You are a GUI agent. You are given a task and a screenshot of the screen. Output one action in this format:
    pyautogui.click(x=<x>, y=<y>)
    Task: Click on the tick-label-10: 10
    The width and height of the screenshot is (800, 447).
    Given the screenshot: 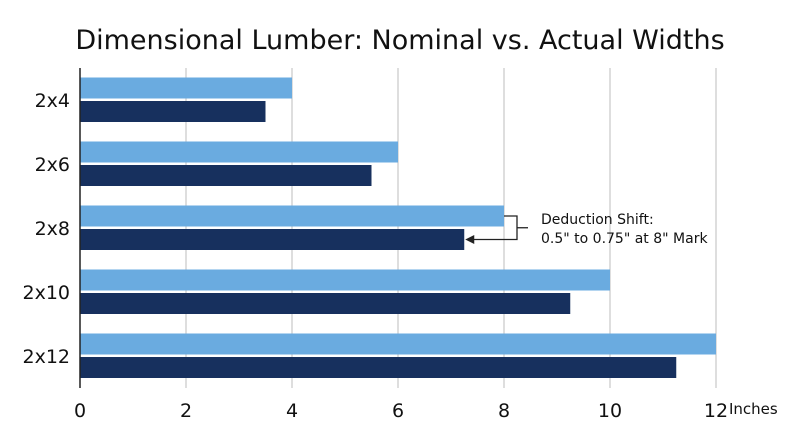 What is the action you would take?
    pyautogui.click(x=610, y=411)
    